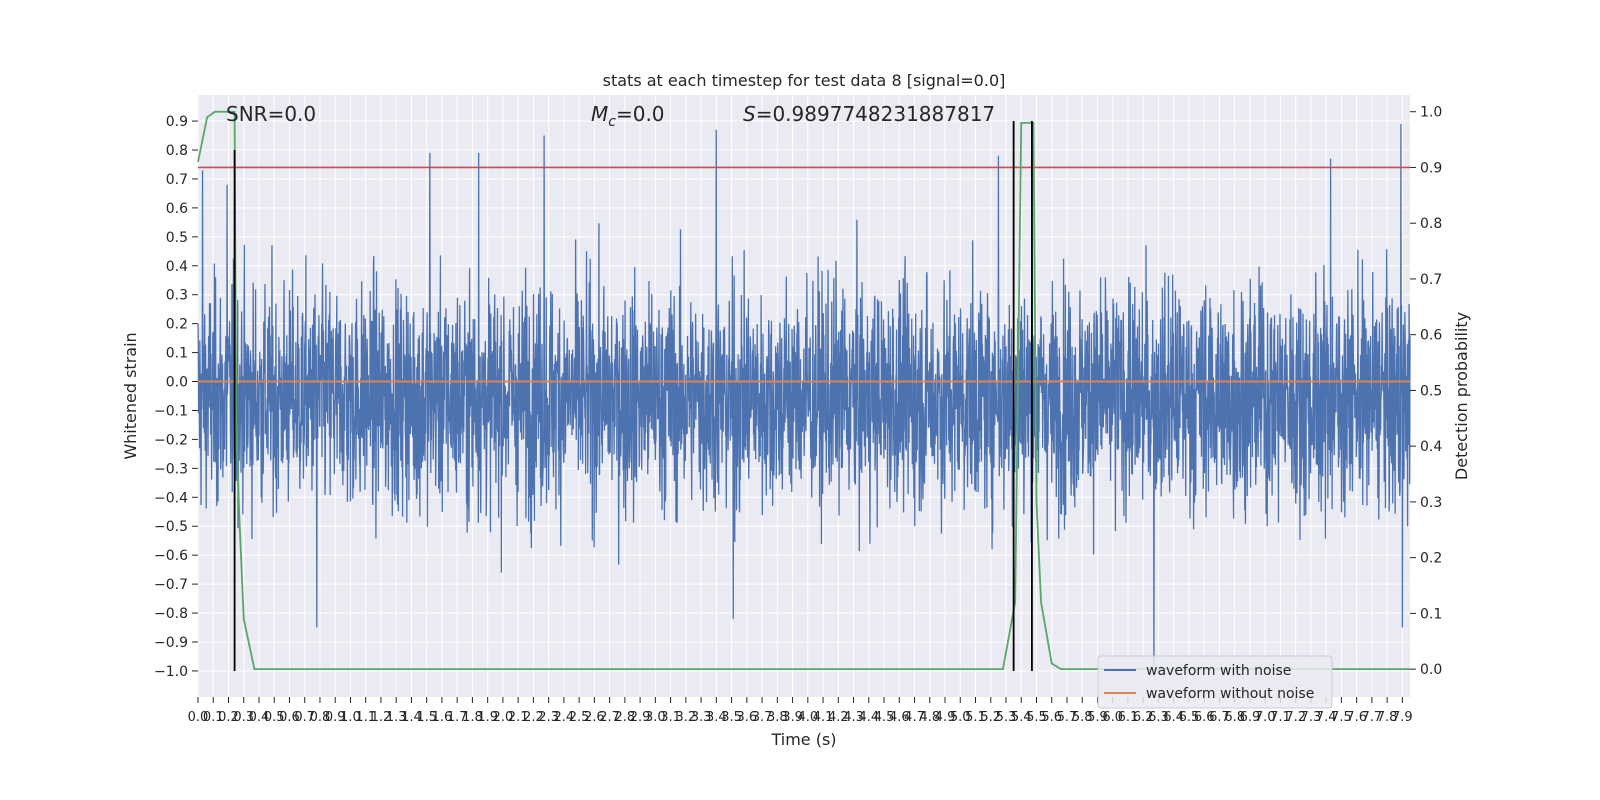 This screenshot has width=1600, height=800. Describe the element at coordinates (130, 395) in the screenshot. I see `y-axis-label: Whitened strain` at that location.